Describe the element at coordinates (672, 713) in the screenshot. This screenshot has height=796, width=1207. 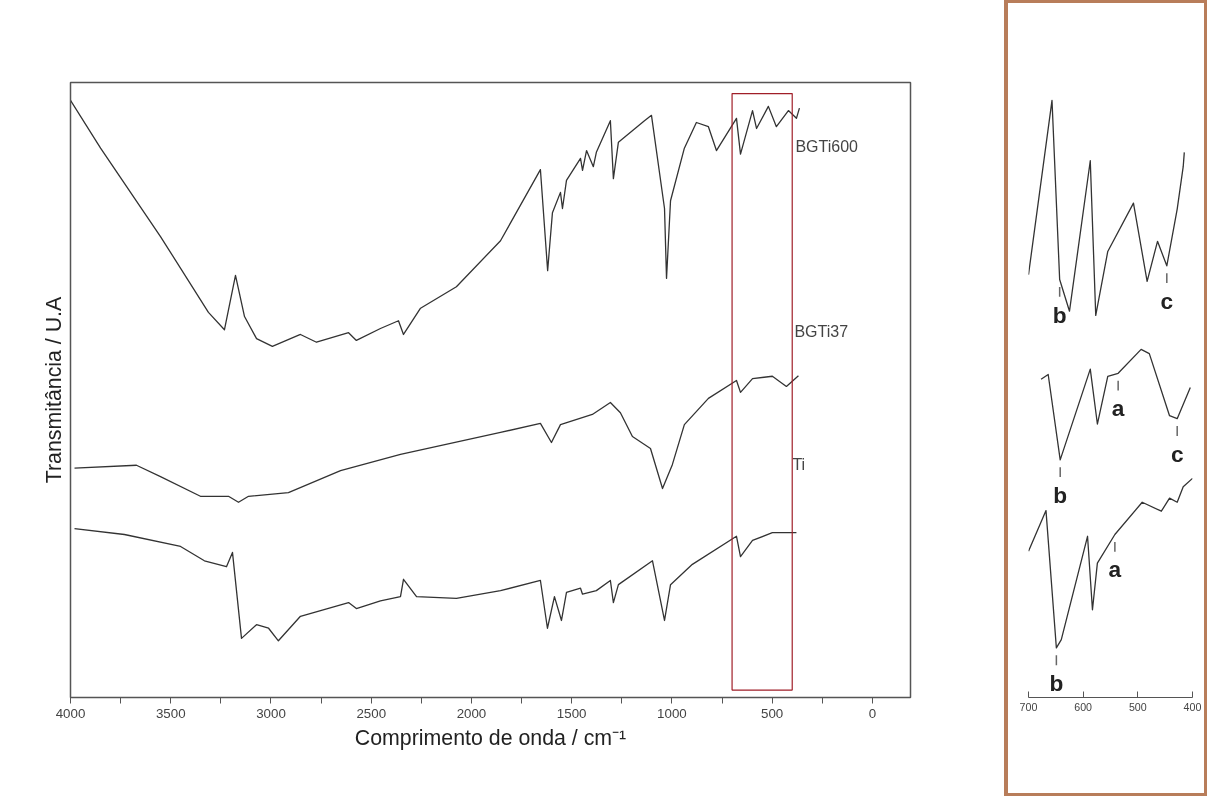
I see `x-tick-label: 1000` at that location.